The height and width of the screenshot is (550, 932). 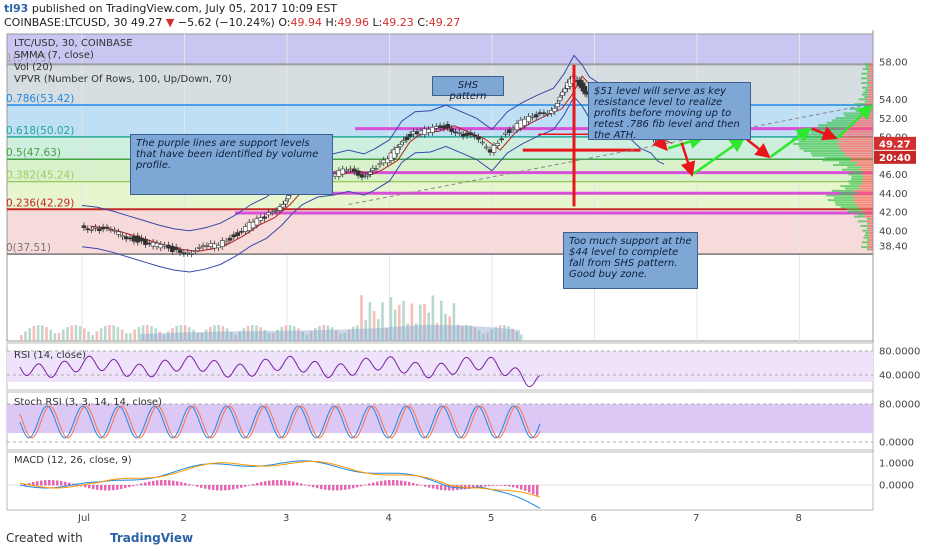 What do you see at coordinates (468, 89) in the screenshot?
I see `note-shs: SHS pattern` at bounding box center [468, 89].